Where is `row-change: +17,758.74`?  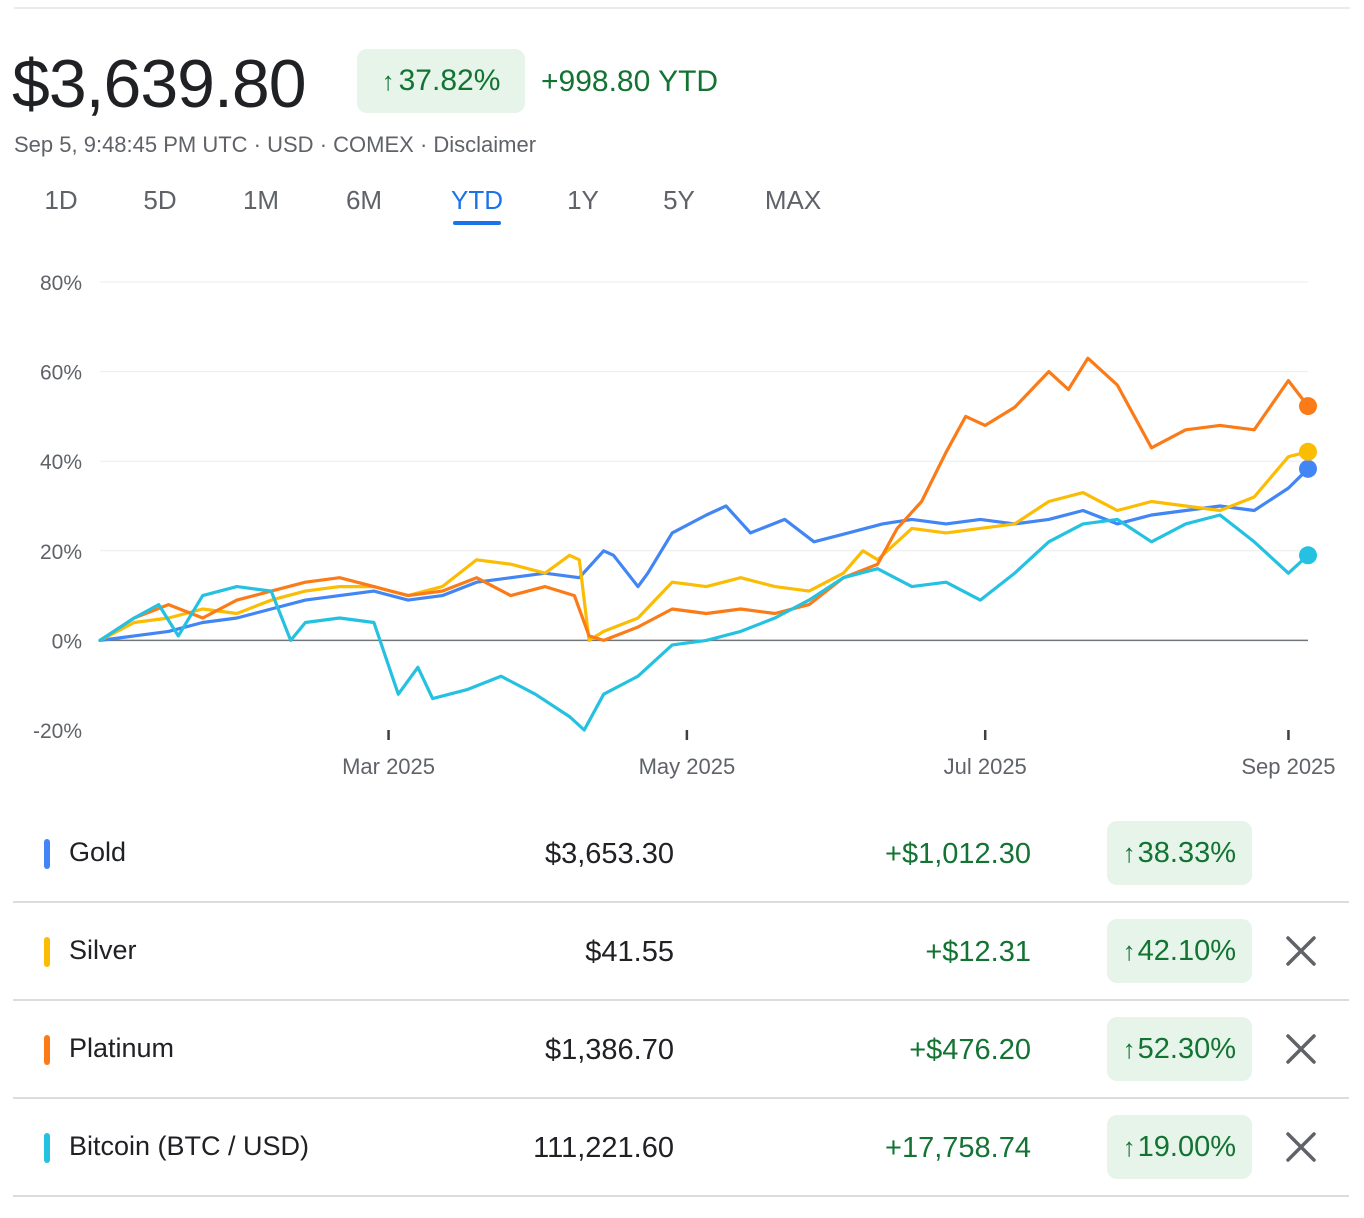
row-change: +17,758.74 is located at coordinates (958, 1148).